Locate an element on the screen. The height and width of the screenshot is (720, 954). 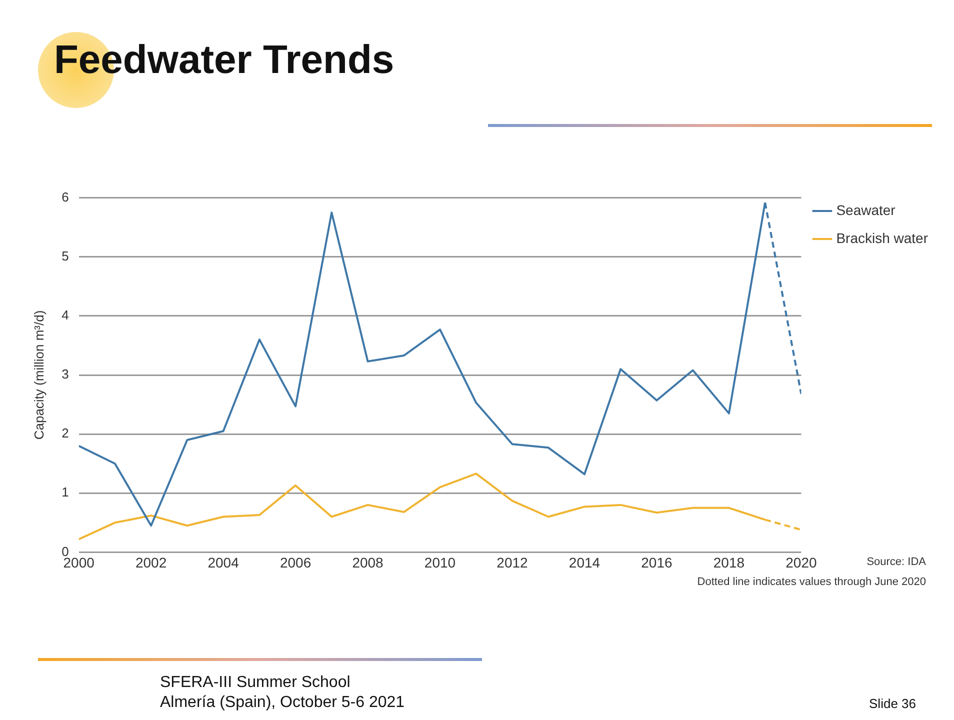
x-tick-label: 2006 is located at coordinates (296, 562).